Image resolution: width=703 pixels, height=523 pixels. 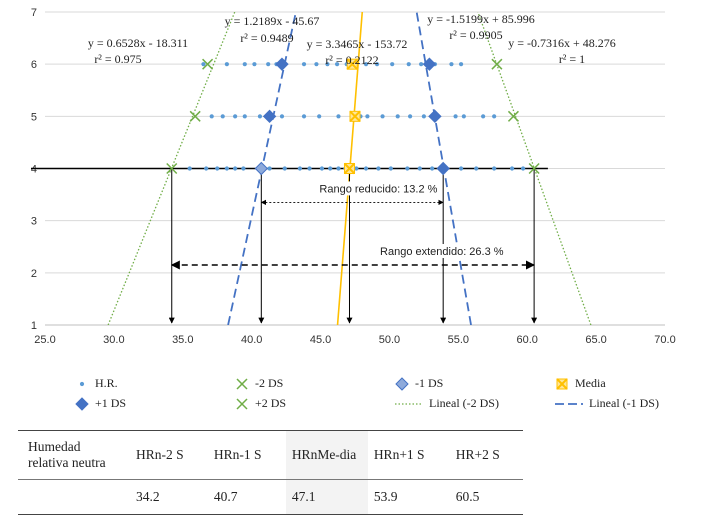 What do you see at coordinates (475, 35) in the screenshot?
I see `trendline-r2: r² = 0.9905` at bounding box center [475, 35].